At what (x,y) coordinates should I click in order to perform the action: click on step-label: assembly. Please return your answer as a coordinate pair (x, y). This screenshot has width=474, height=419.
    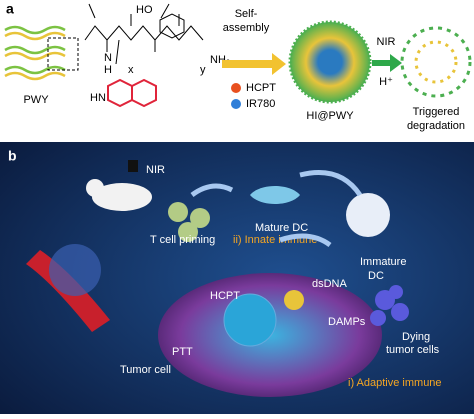
    Looking at the image, I should click on (246, 28).